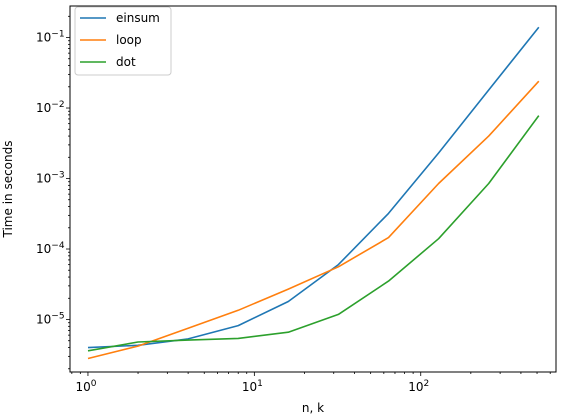  I want to click on y-tick-label: 10⁻³, so click(50, 178).